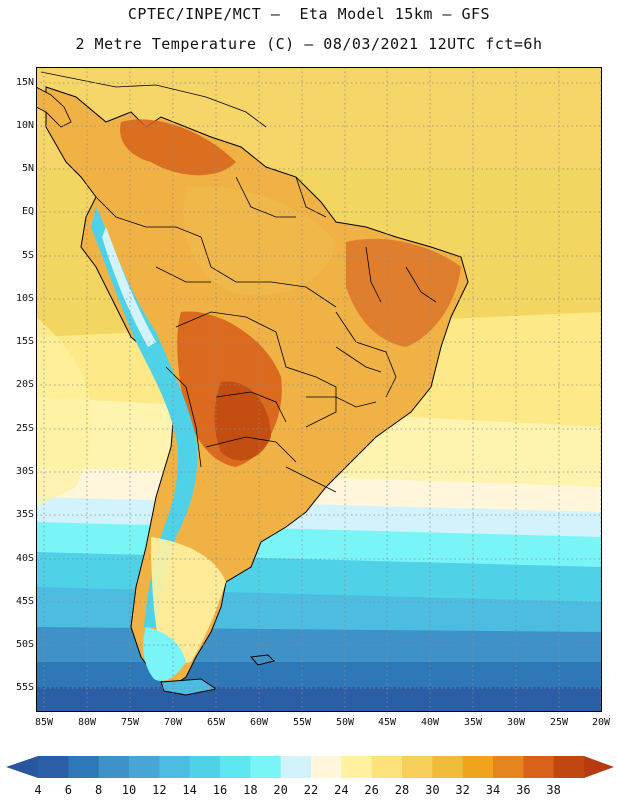 This screenshot has width=618, height=800. I want to click on latitude-label: 25S, so click(24, 428).